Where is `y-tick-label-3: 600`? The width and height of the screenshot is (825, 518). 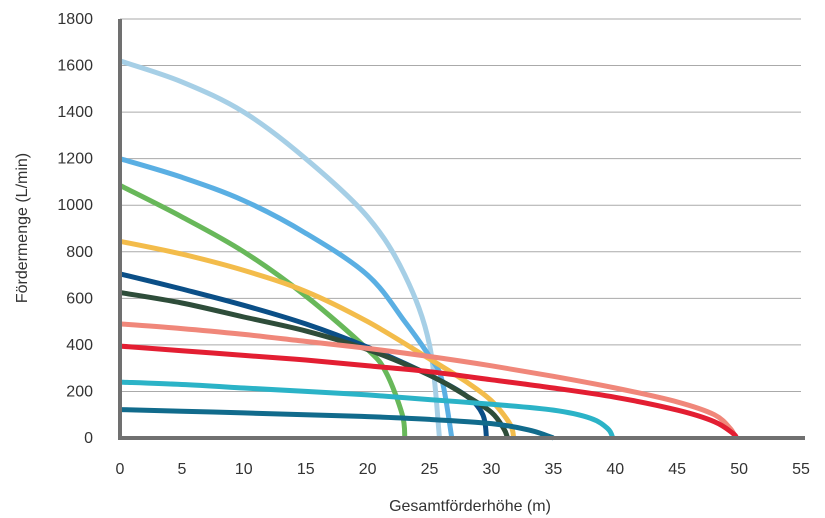 y-tick-label-3: 600 is located at coordinates (79, 298).